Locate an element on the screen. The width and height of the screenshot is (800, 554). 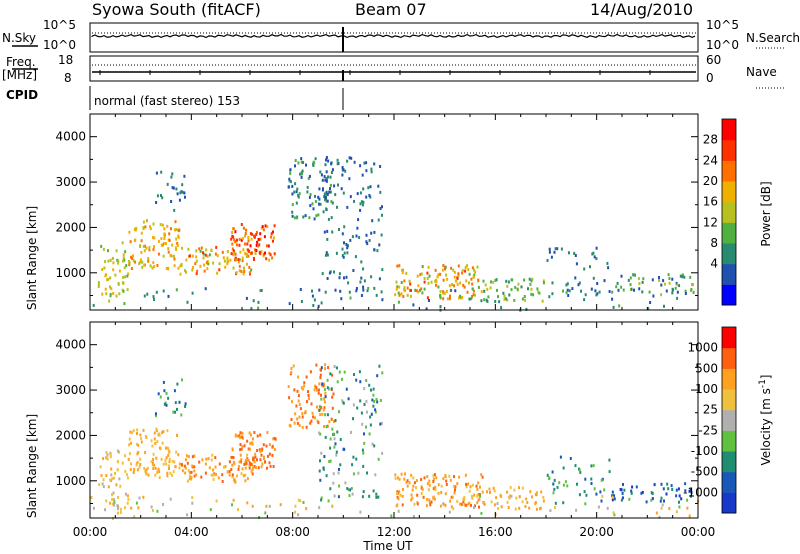
power-ytick-label: 3000 is located at coordinates (70, 182).